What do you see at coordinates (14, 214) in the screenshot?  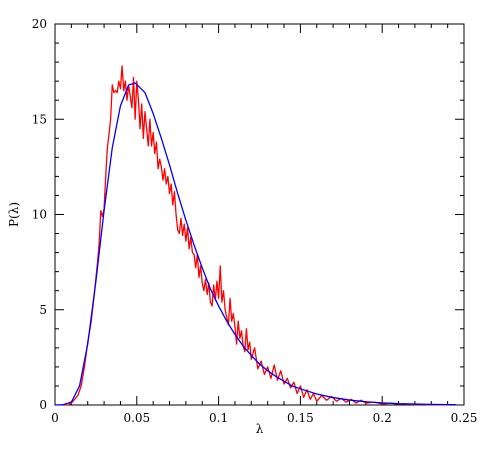 I see `y-axis-title: P(λ)` at bounding box center [14, 214].